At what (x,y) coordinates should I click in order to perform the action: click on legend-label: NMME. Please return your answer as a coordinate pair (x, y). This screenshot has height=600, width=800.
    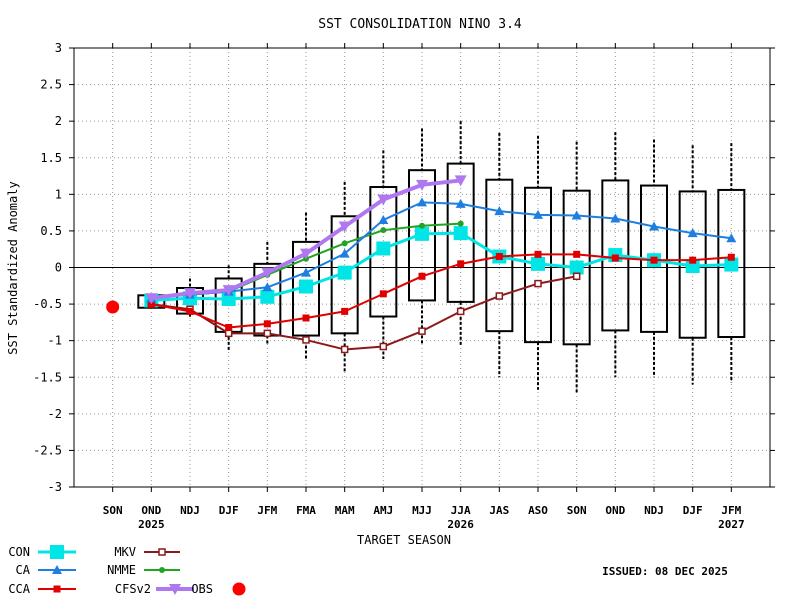
    Looking at the image, I should click on (121, 570).